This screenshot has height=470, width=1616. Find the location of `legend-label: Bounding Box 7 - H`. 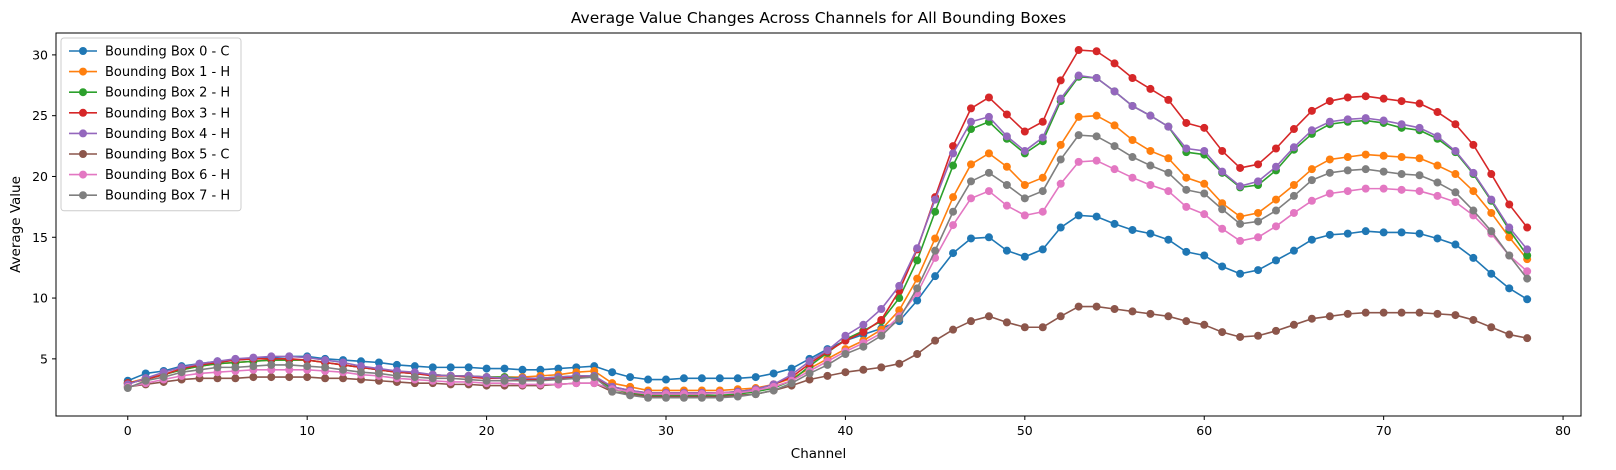

legend-label: Bounding Box 7 - H is located at coordinates (167, 196).